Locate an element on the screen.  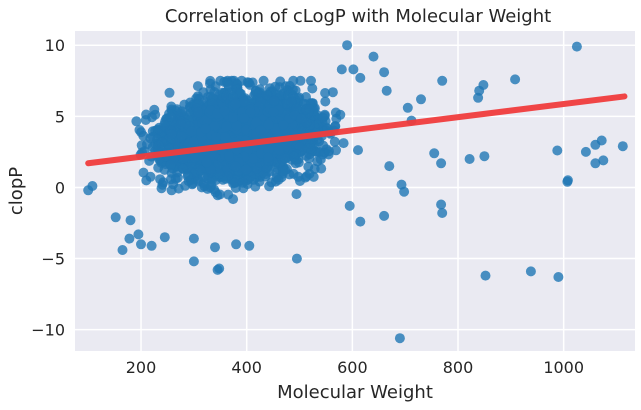
y-tick-label: −10 is located at coordinates (48, 330).